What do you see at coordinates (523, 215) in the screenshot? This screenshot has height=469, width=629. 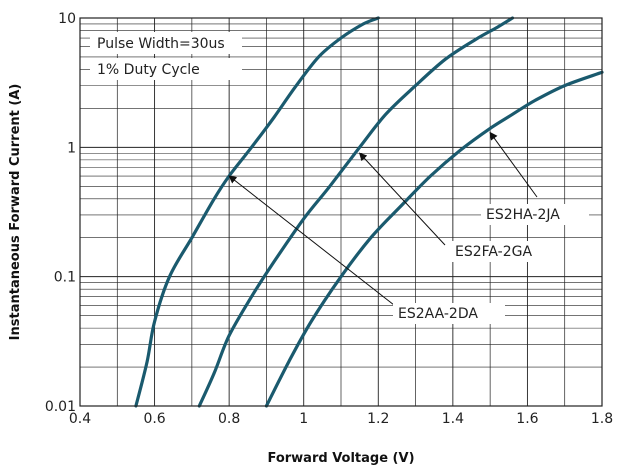 I see `annotation-label: ES2HA-2JA` at bounding box center [523, 215].